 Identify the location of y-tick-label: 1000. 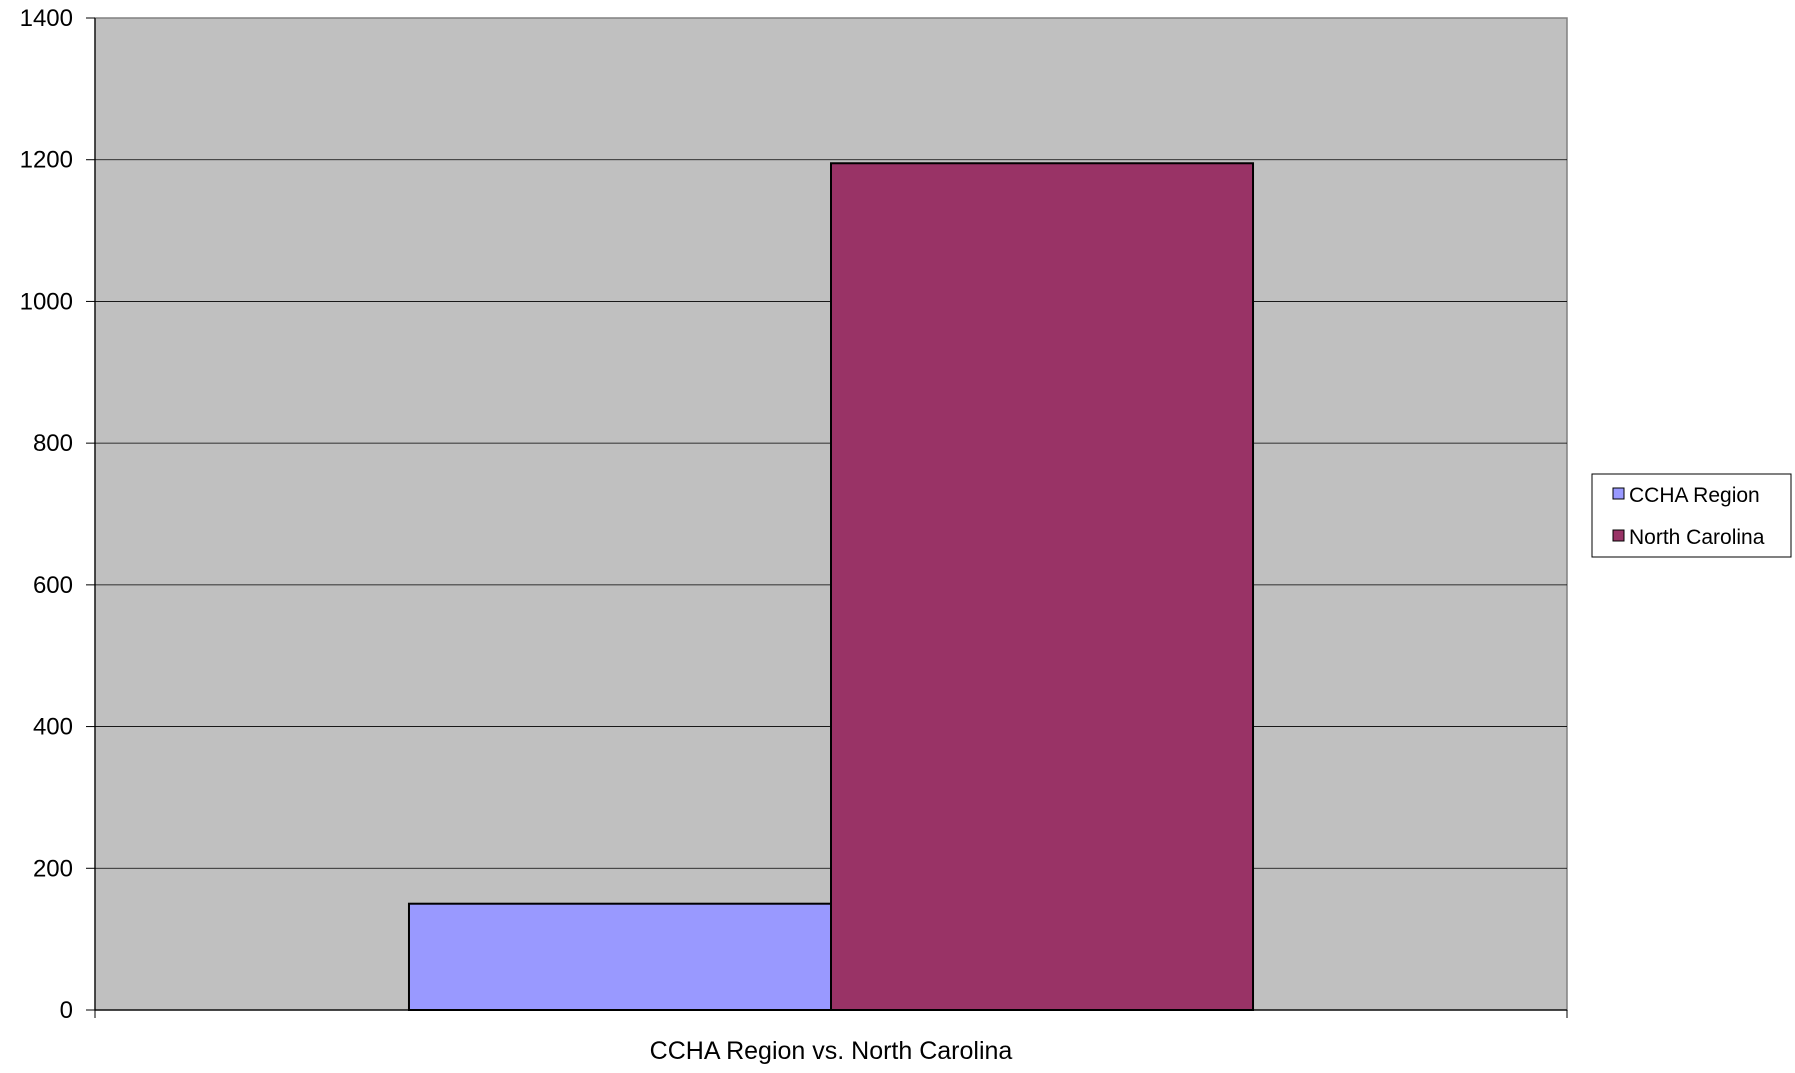
(46, 301).